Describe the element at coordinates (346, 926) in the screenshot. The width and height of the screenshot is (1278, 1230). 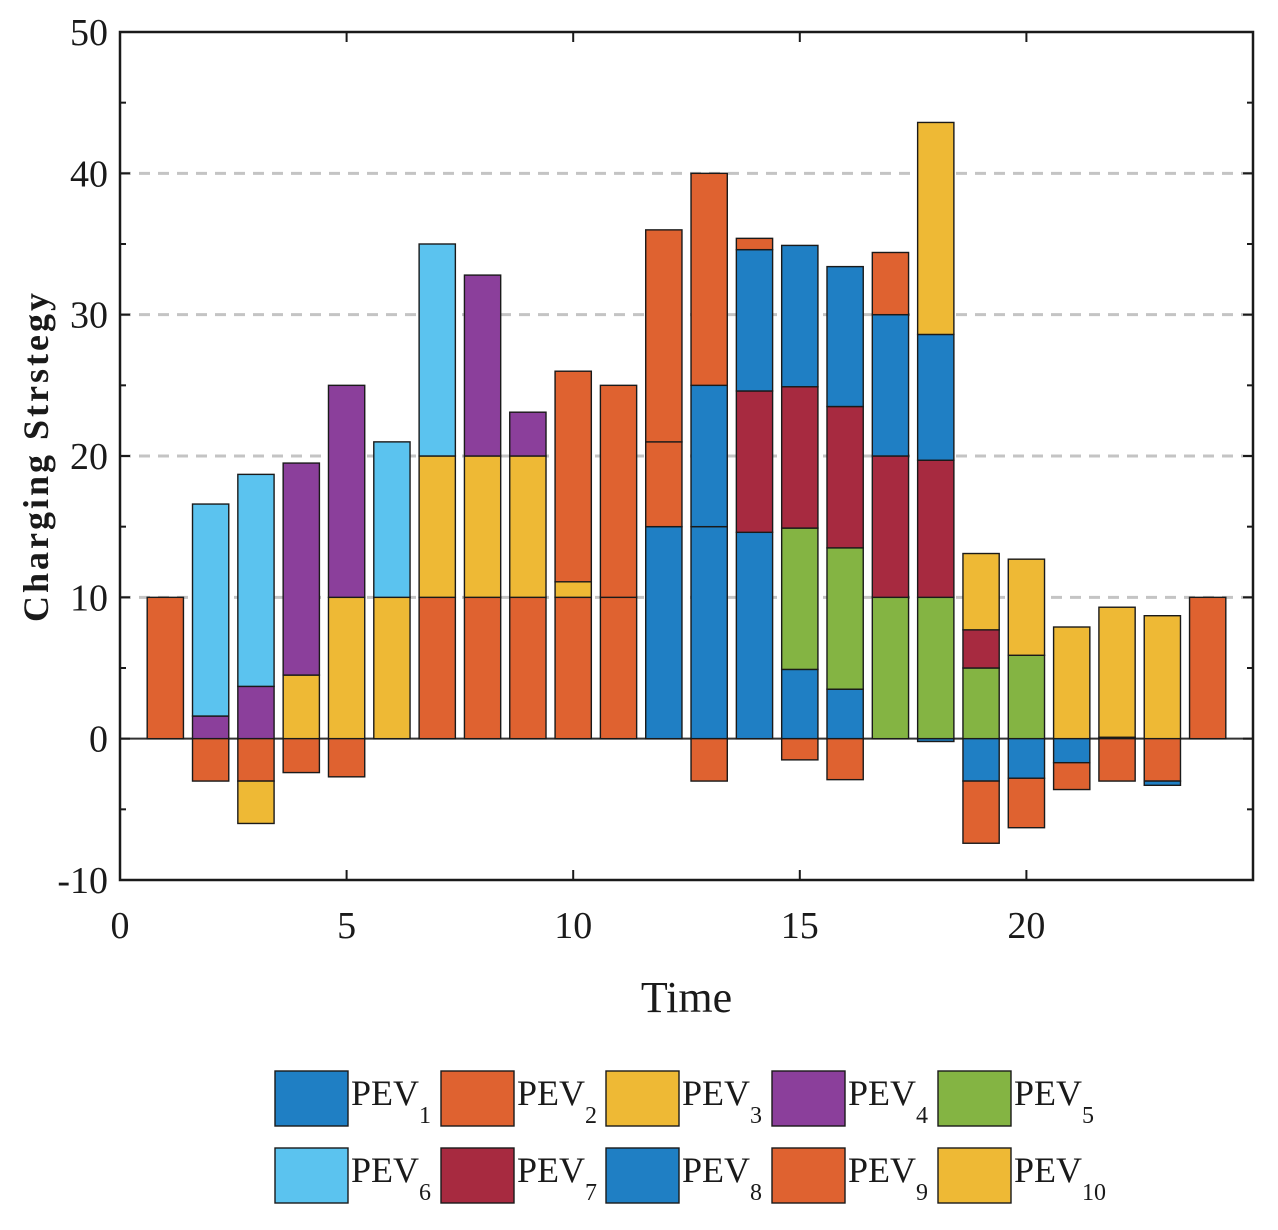
I see `x-tick-label: 5` at that location.